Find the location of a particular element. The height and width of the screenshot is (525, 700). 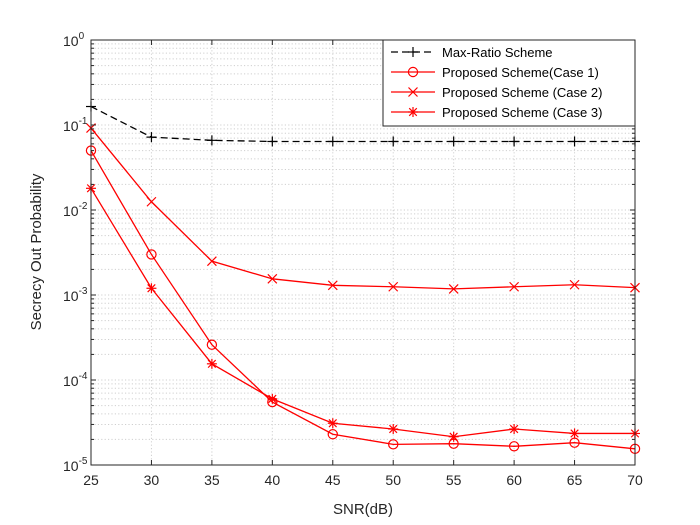

legend-entry: Max-Ratio Scheme is located at coordinates (472, 52).